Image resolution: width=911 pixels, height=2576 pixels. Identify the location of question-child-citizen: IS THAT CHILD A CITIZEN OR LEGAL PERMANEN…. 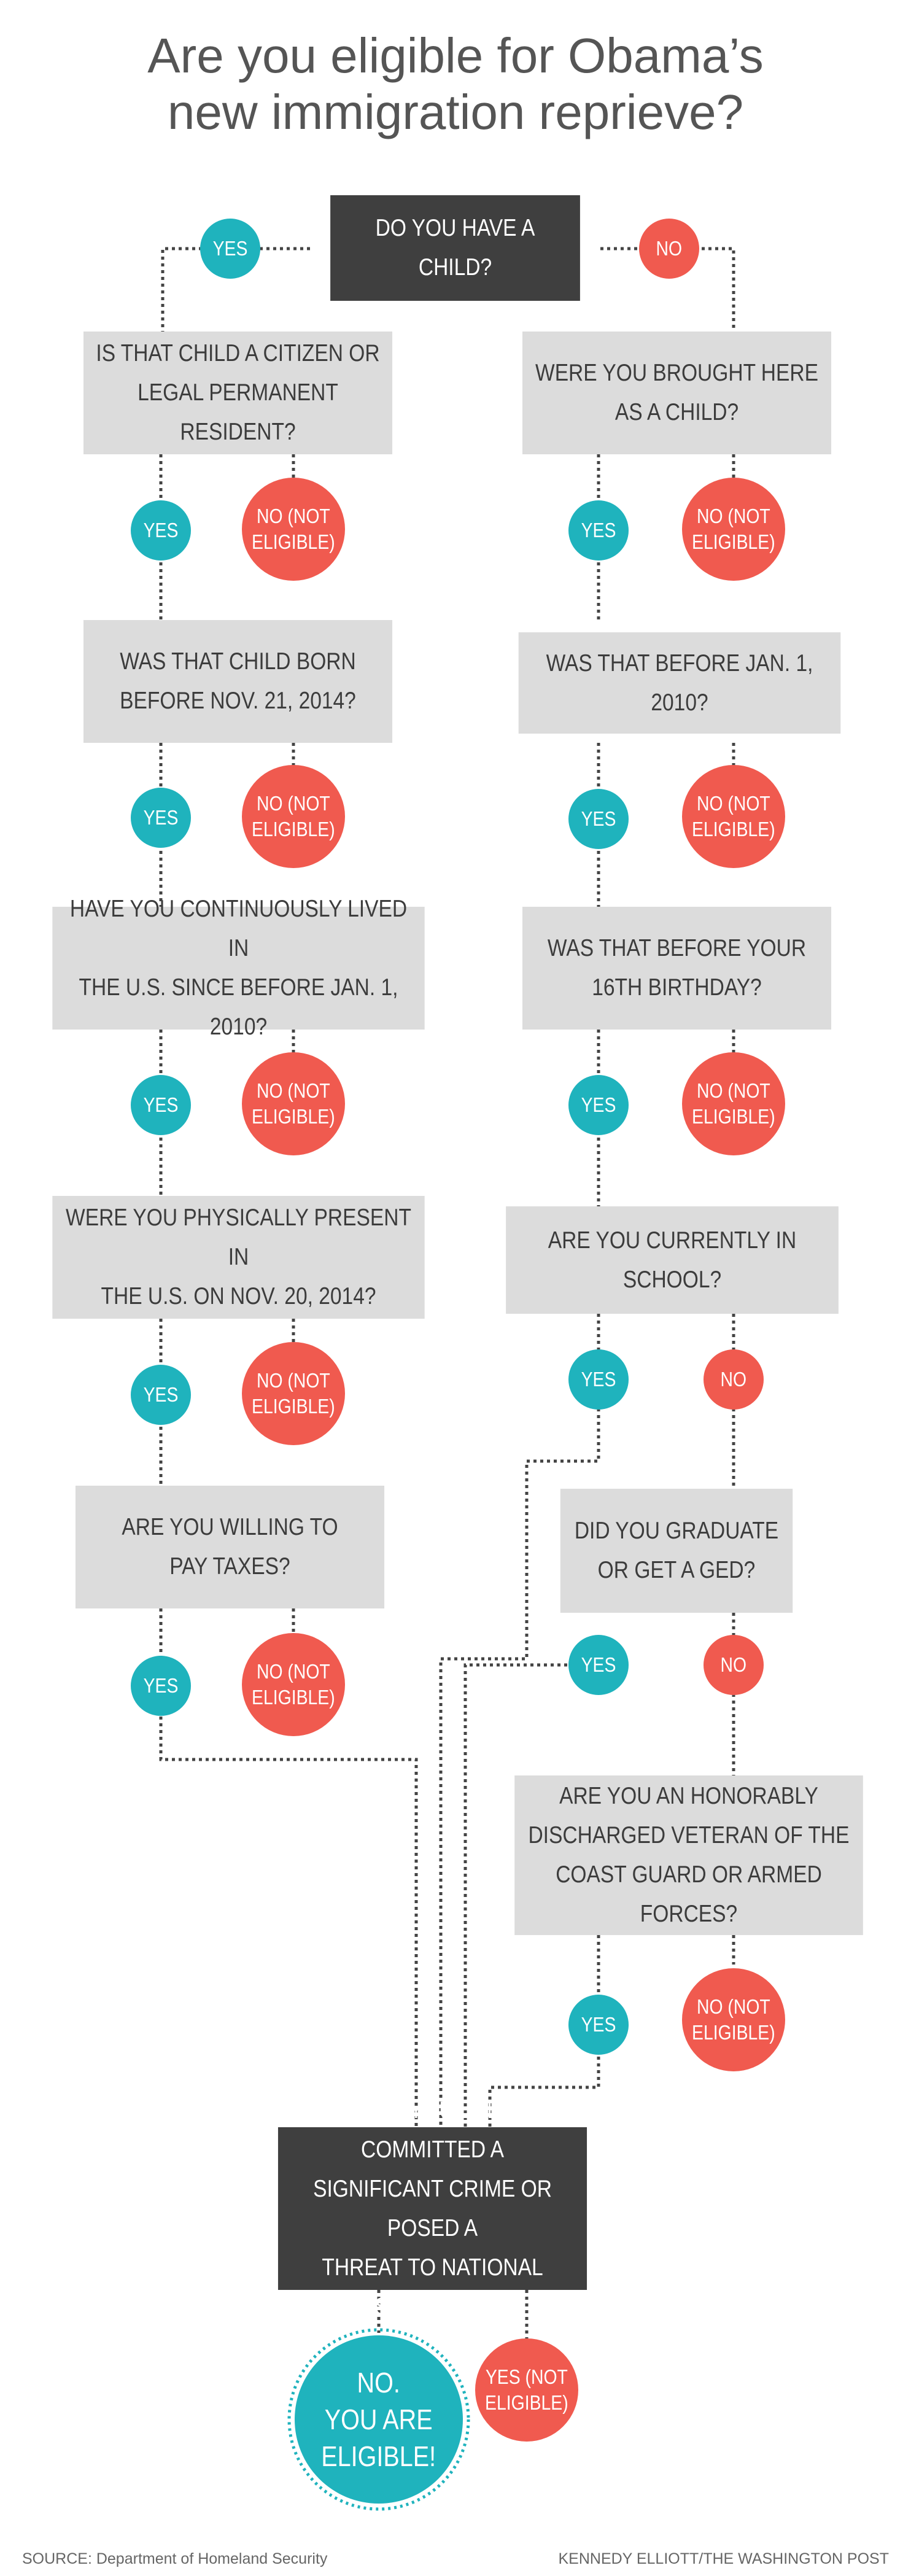
(238, 393).